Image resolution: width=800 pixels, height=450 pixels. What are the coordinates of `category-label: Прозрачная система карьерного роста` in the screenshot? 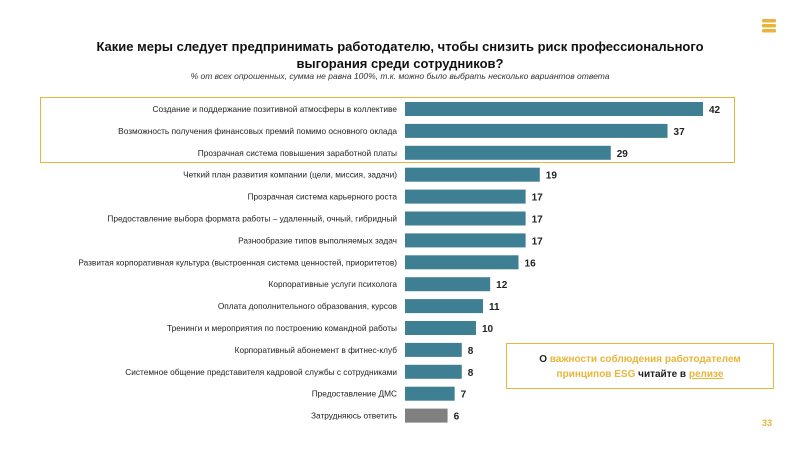 It's located at (323, 197).